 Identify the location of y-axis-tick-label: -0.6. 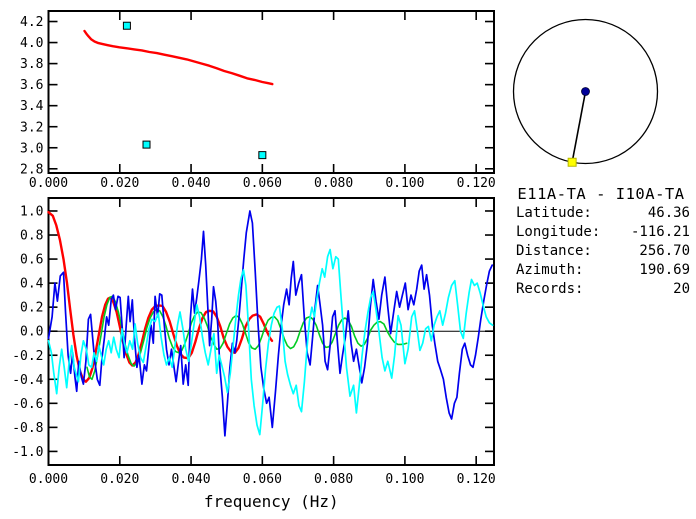
(27, 404).